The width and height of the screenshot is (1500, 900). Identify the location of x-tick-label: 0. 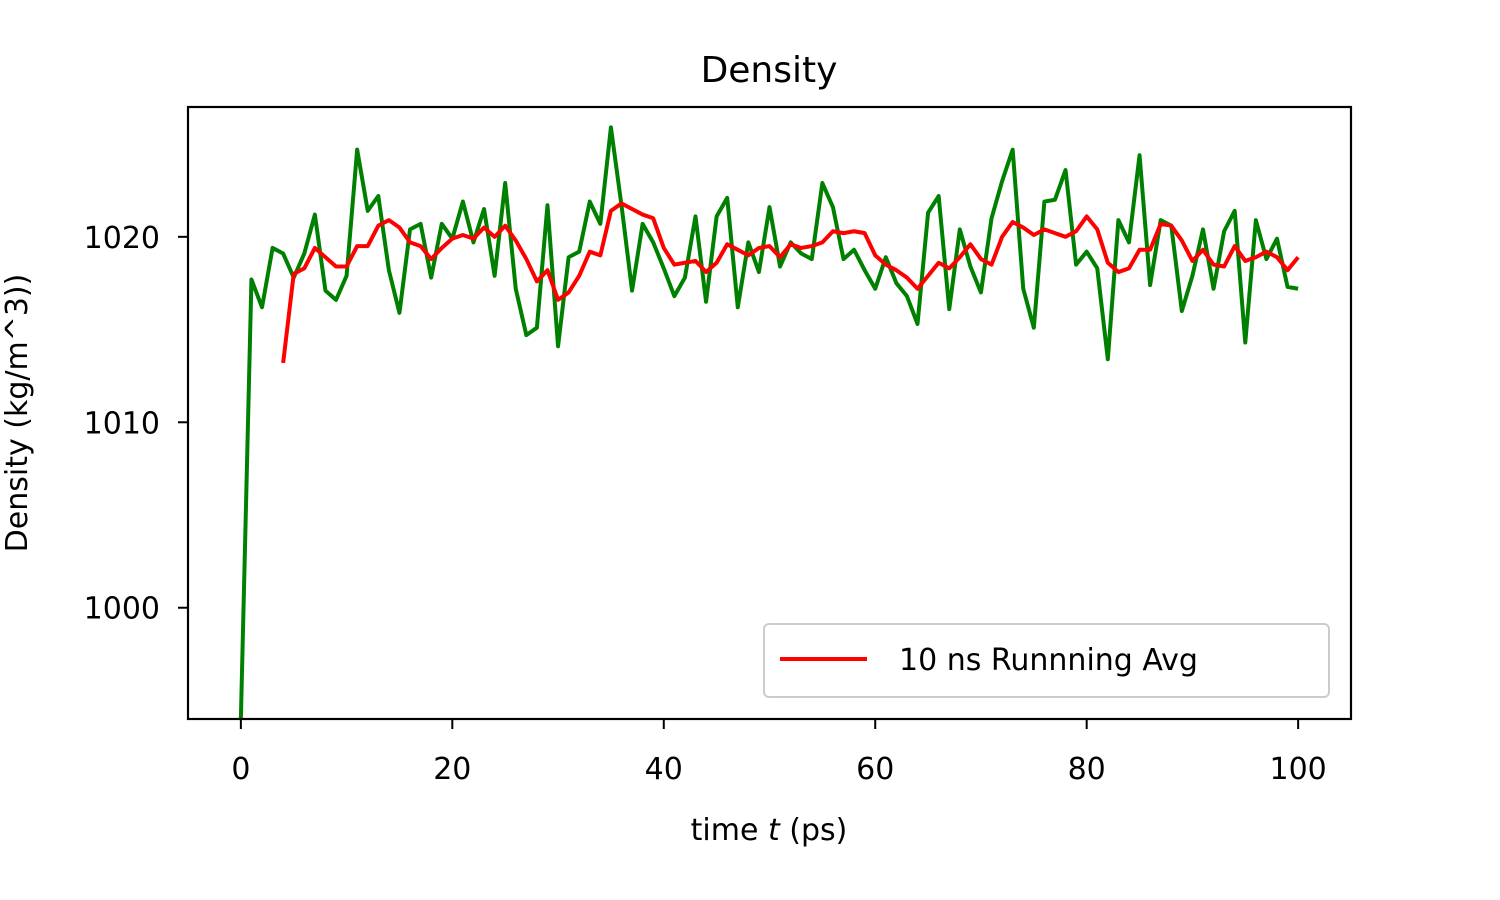
(240, 769).